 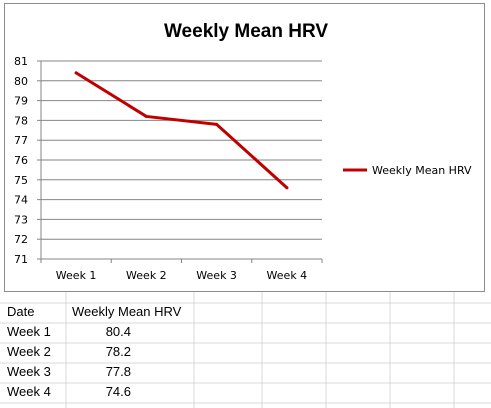 I want to click on table-cell-date: Week 1, so click(x=29, y=331).